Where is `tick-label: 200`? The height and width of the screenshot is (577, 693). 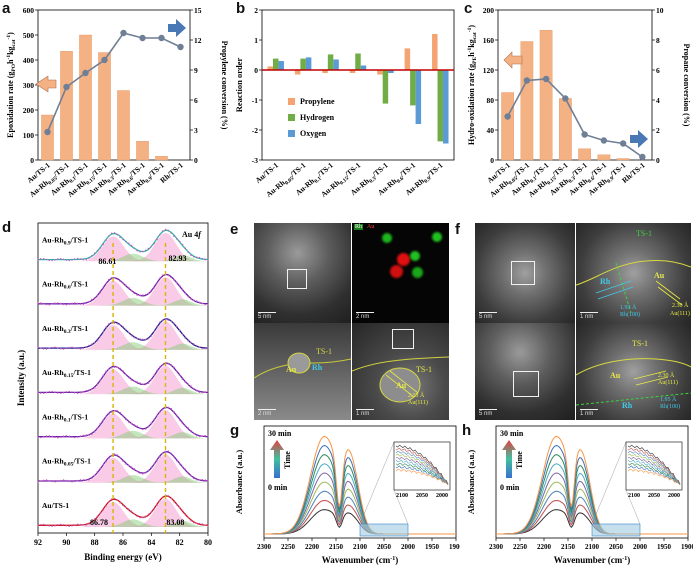
tick-label: 200 is located at coordinates (29, 110).